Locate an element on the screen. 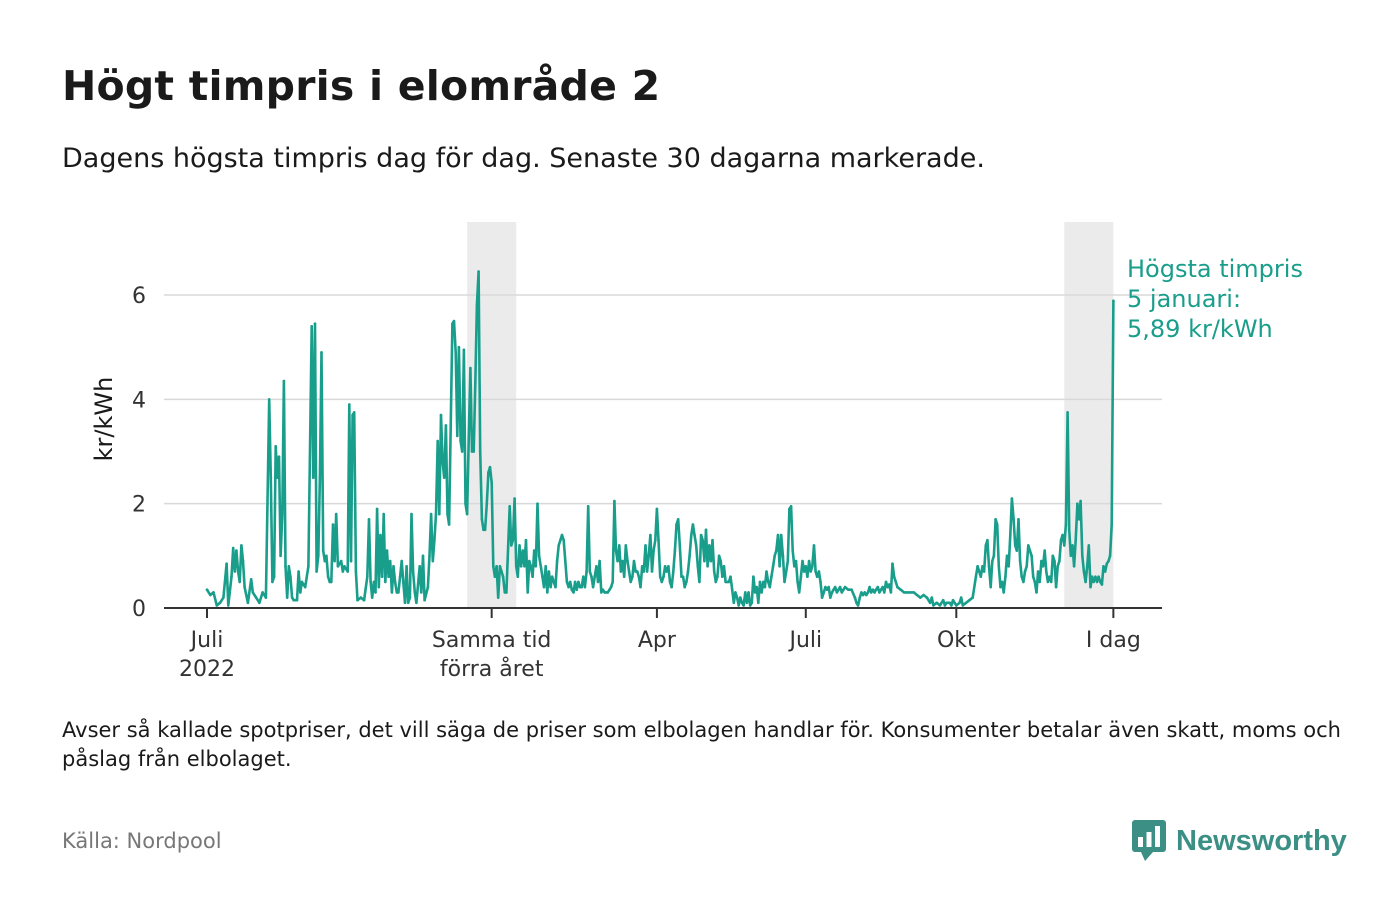 The width and height of the screenshot is (1400, 920). brand-name: Newsworthy is located at coordinates (1261, 840).